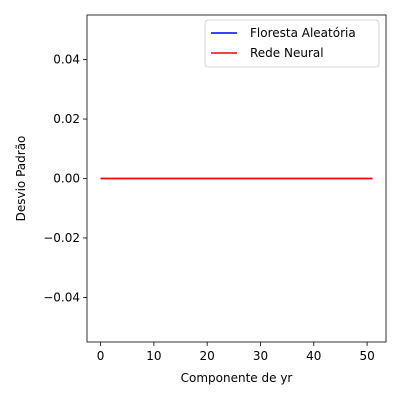  I want to click on y-tick-label: 0.00, so click(66, 179).